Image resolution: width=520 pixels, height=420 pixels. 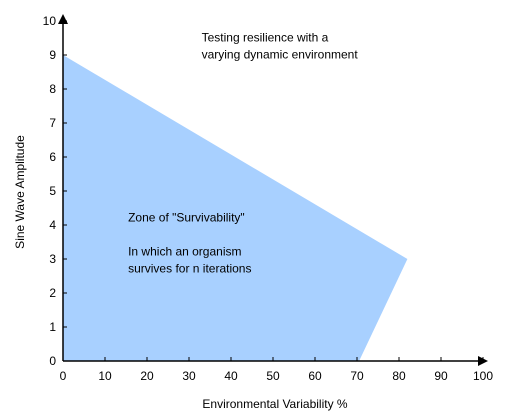 I want to click on x-tick-label: 100, so click(x=483, y=376).